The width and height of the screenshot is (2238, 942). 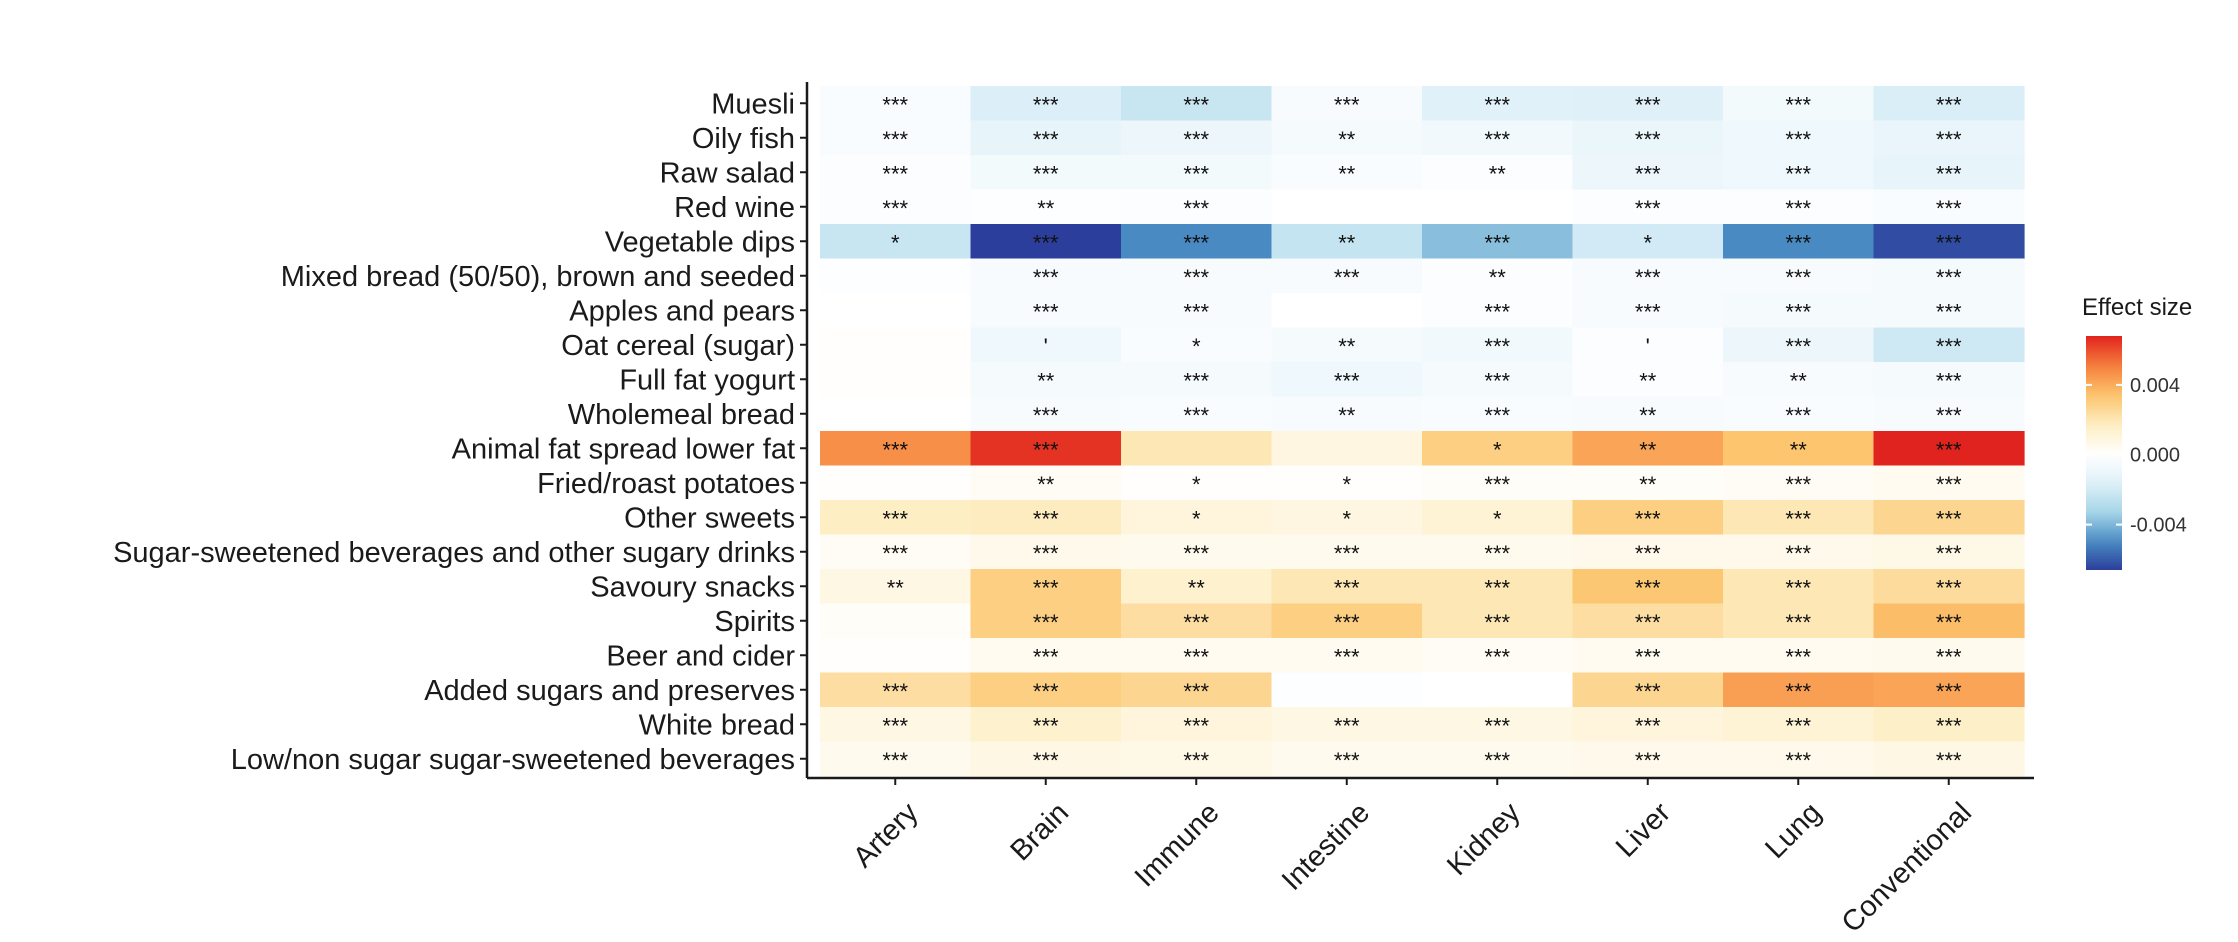 I want to click on row-label: Oat cereal (sugar), so click(x=678, y=346).